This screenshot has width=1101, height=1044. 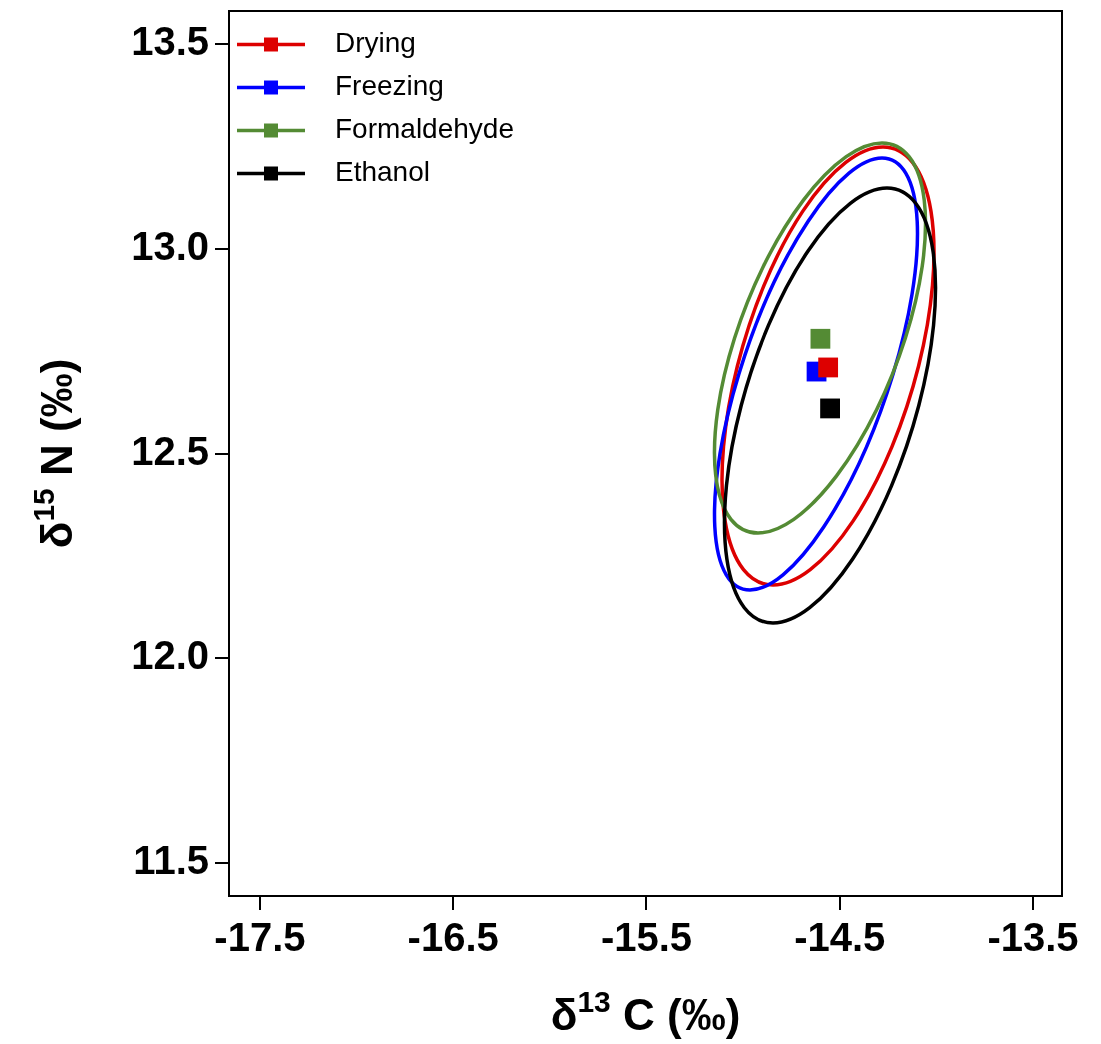 I want to click on y-tick-label: 13.0, so click(x=170, y=245).